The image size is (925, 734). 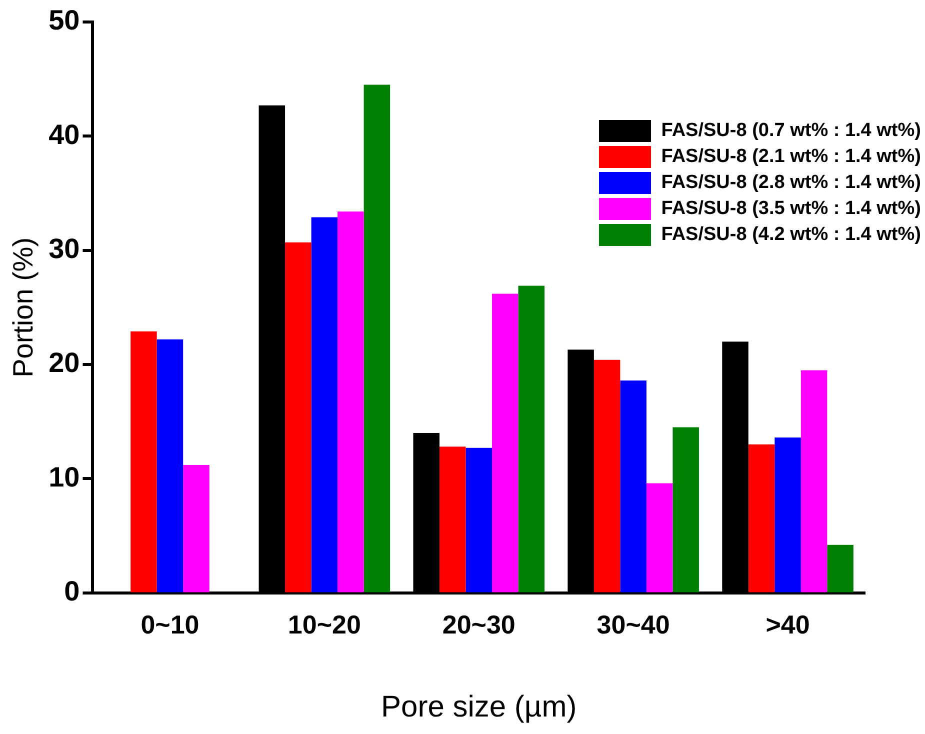 I want to click on x-tick-label: >40, so click(x=788, y=625).